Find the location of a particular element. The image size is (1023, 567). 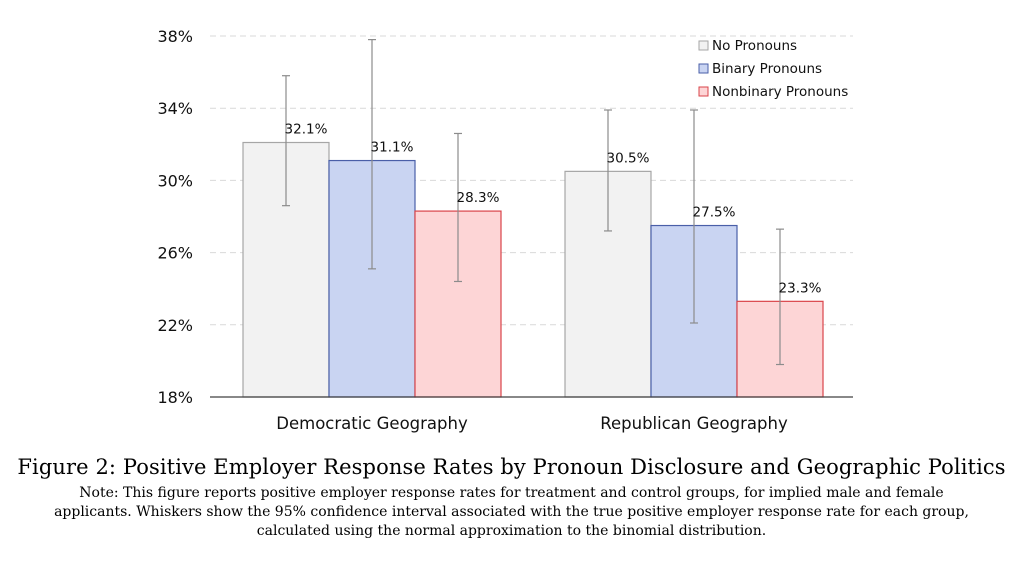

data-label: 32.1% is located at coordinates (306, 129).